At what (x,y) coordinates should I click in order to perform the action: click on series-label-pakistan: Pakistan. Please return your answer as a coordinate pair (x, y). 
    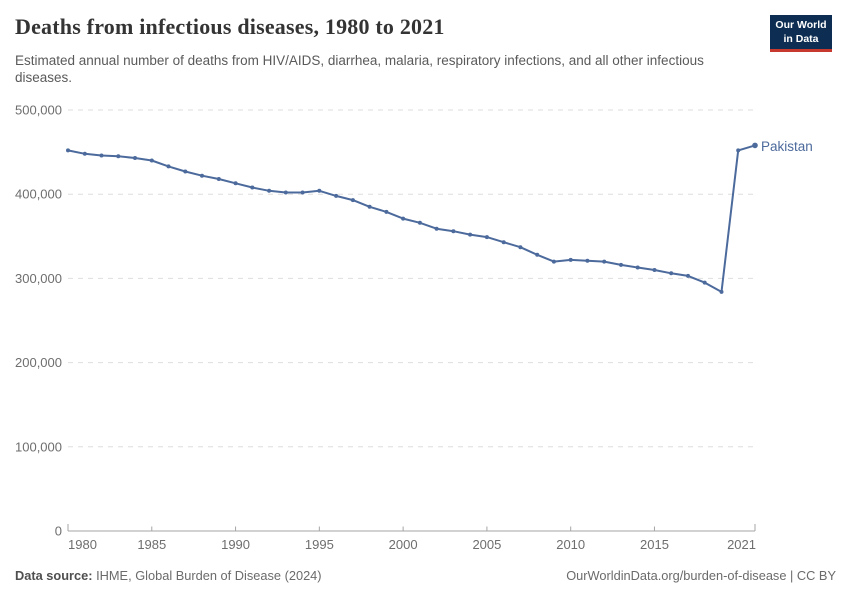
    Looking at the image, I should click on (787, 146).